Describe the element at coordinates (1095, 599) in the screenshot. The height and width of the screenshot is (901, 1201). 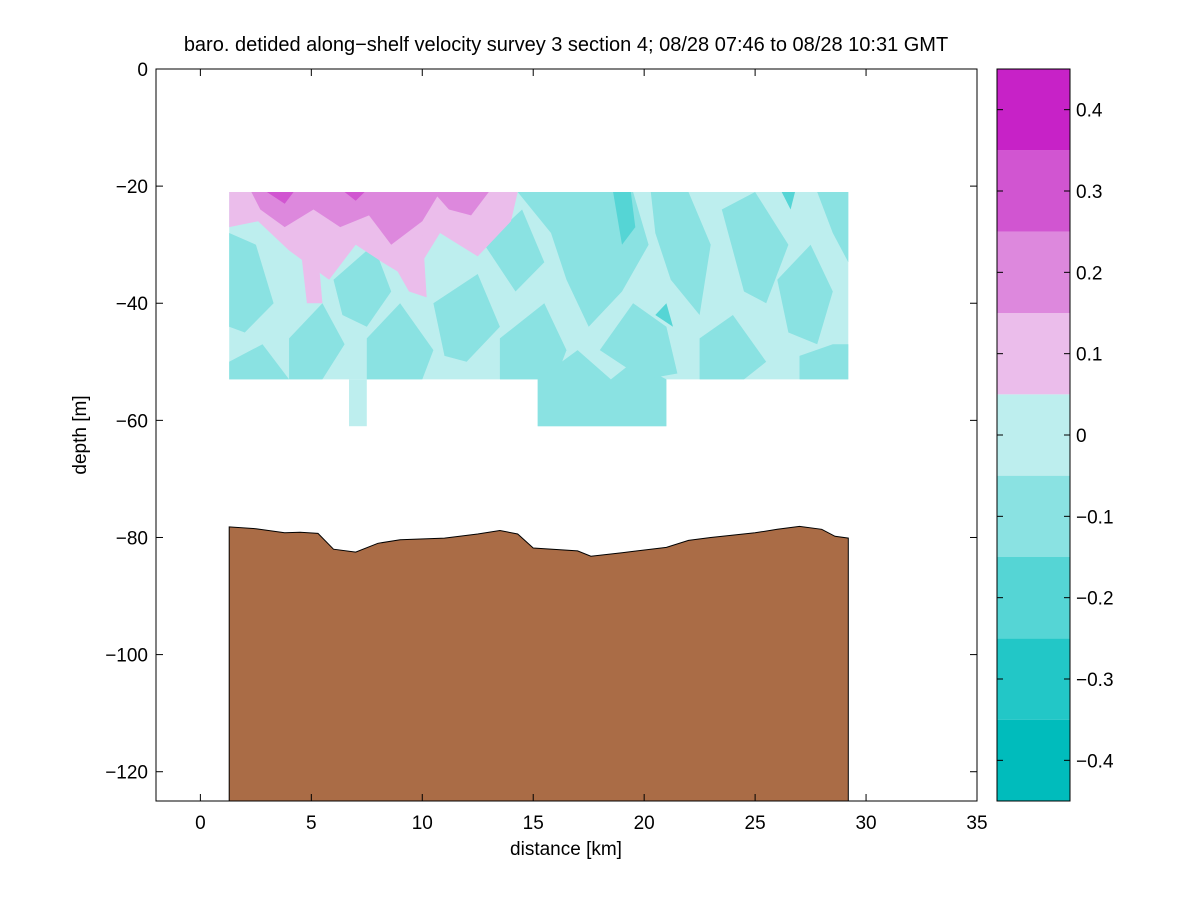
I see `colorbar-tick-label: −0.2` at that location.